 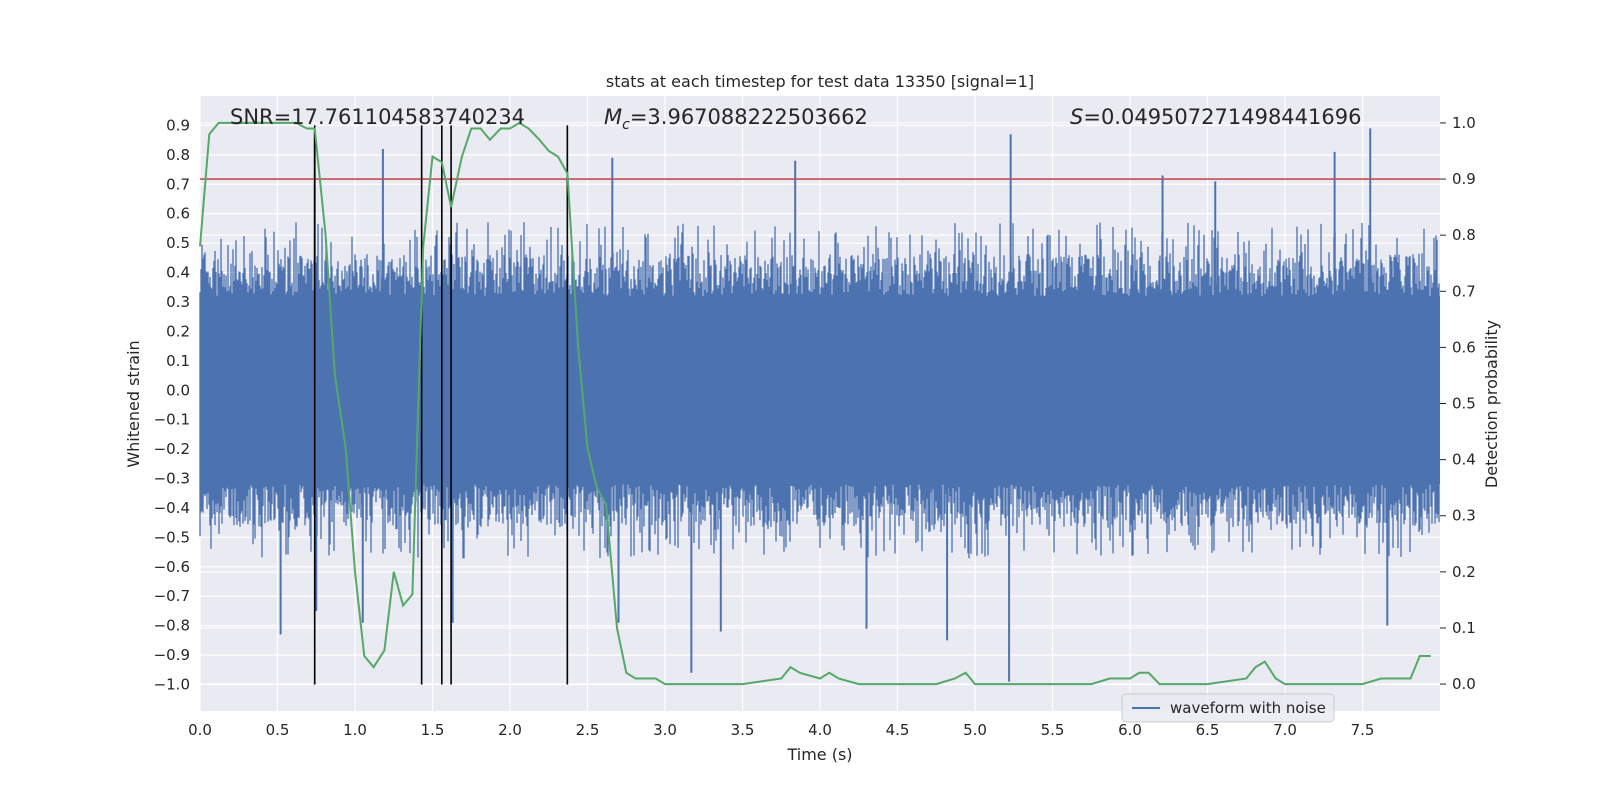 What do you see at coordinates (1464, 516) in the screenshot?
I see `y2-tick-label: 0.3` at bounding box center [1464, 516].